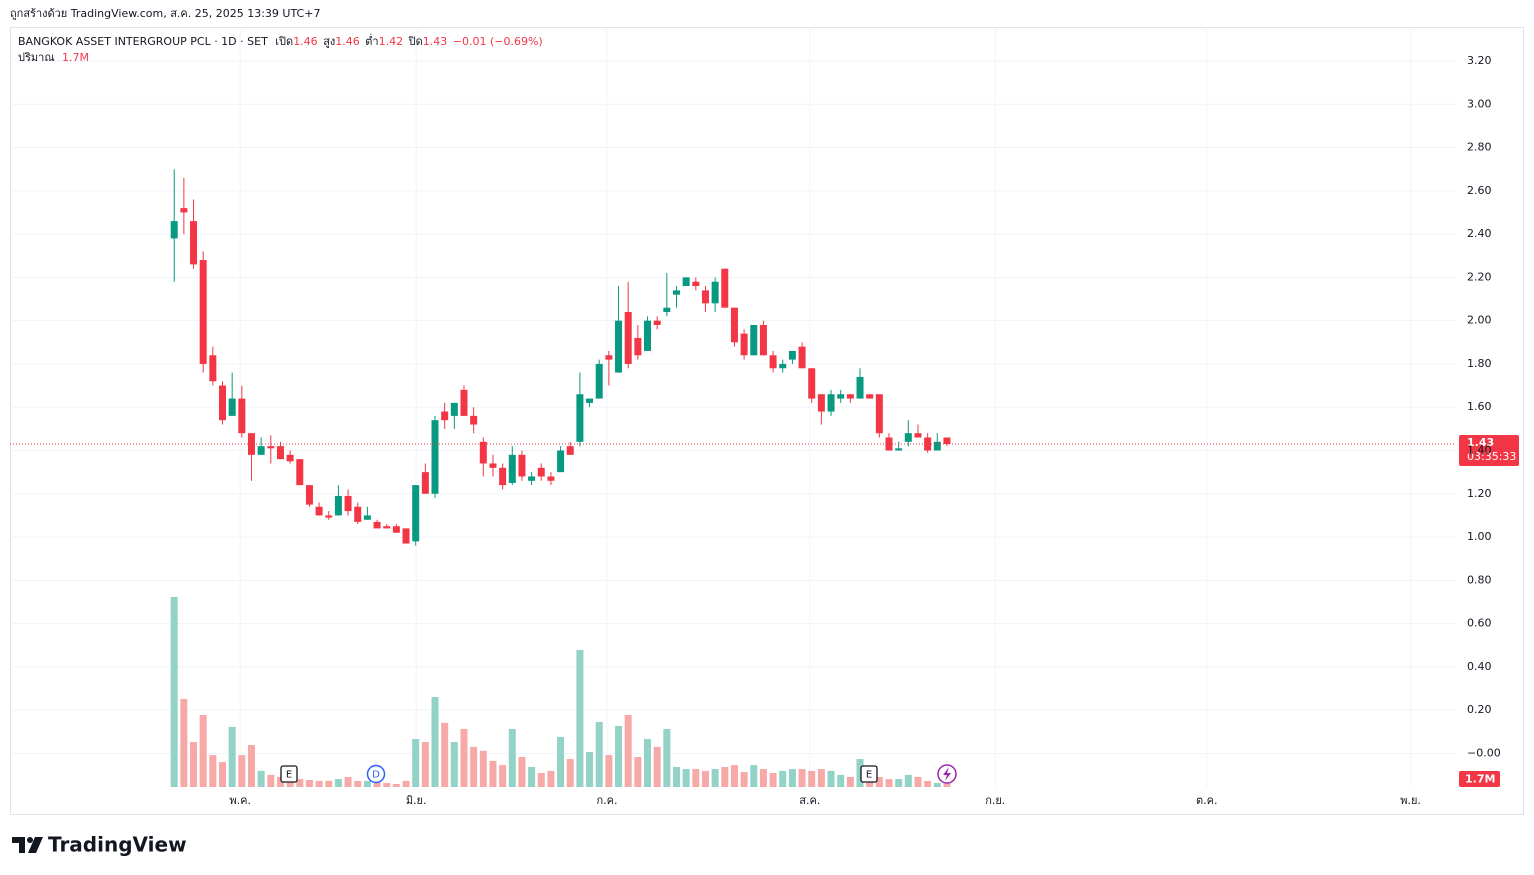 The height and width of the screenshot is (875, 1534). What do you see at coordinates (947, 774) in the screenshot?
I see `news-bolt` at bounding box center [947, 774].